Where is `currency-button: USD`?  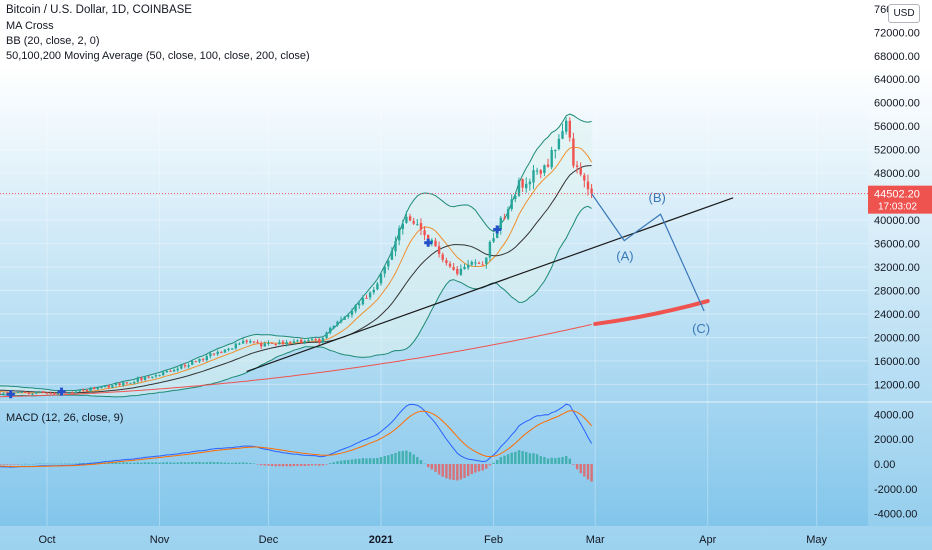
currency-button: USD is located at coordinates (904, 13).